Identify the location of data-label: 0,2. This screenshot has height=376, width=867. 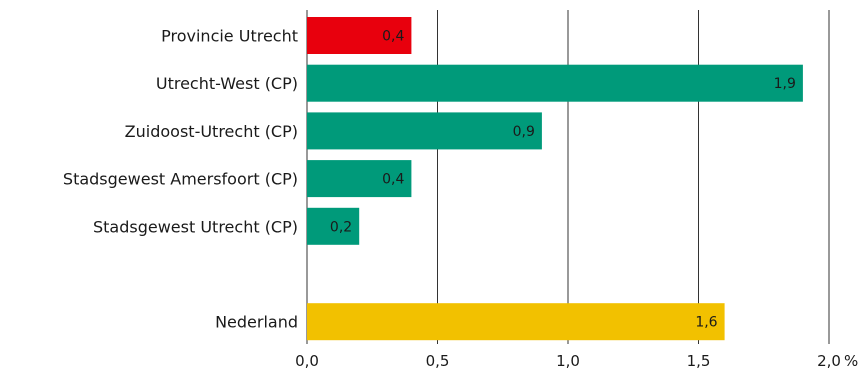
(341, 227).